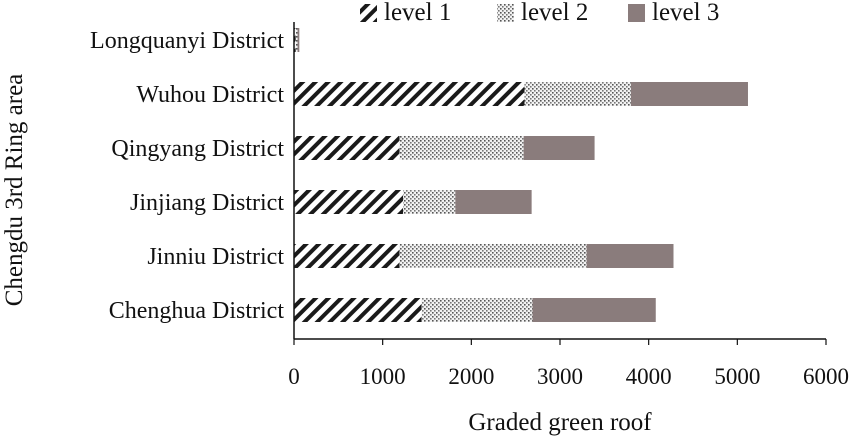 This screenshot has width=850, height=440. What do you see at coordinates (14, 190) in the screenshot?
I see `y-axis-title: Chengdu 3rd Ring area` at bounding box center [14, 190].